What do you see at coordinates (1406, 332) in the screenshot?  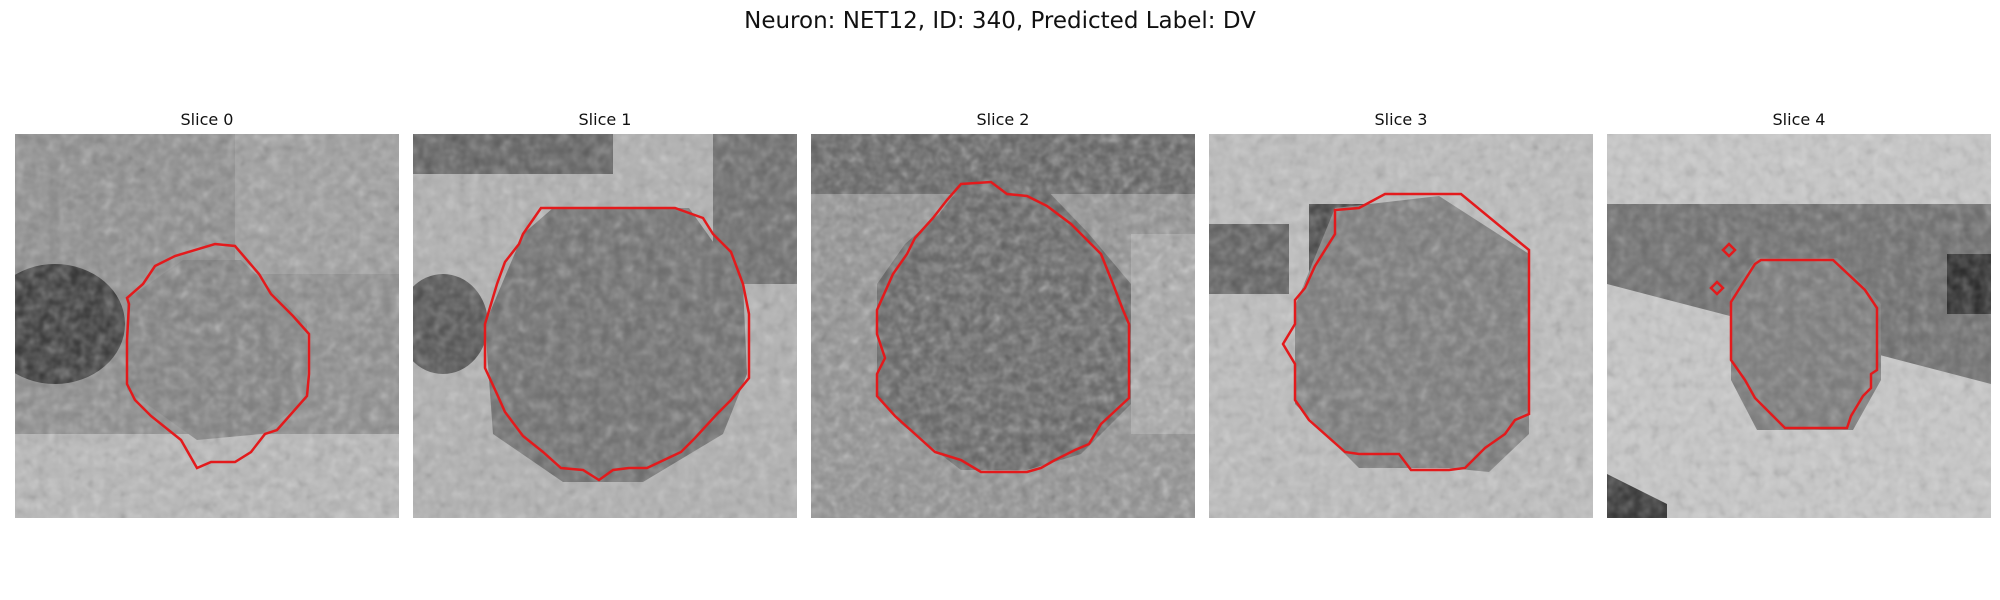 I see `slice-3-contour` at bounding box center [1406, 332].